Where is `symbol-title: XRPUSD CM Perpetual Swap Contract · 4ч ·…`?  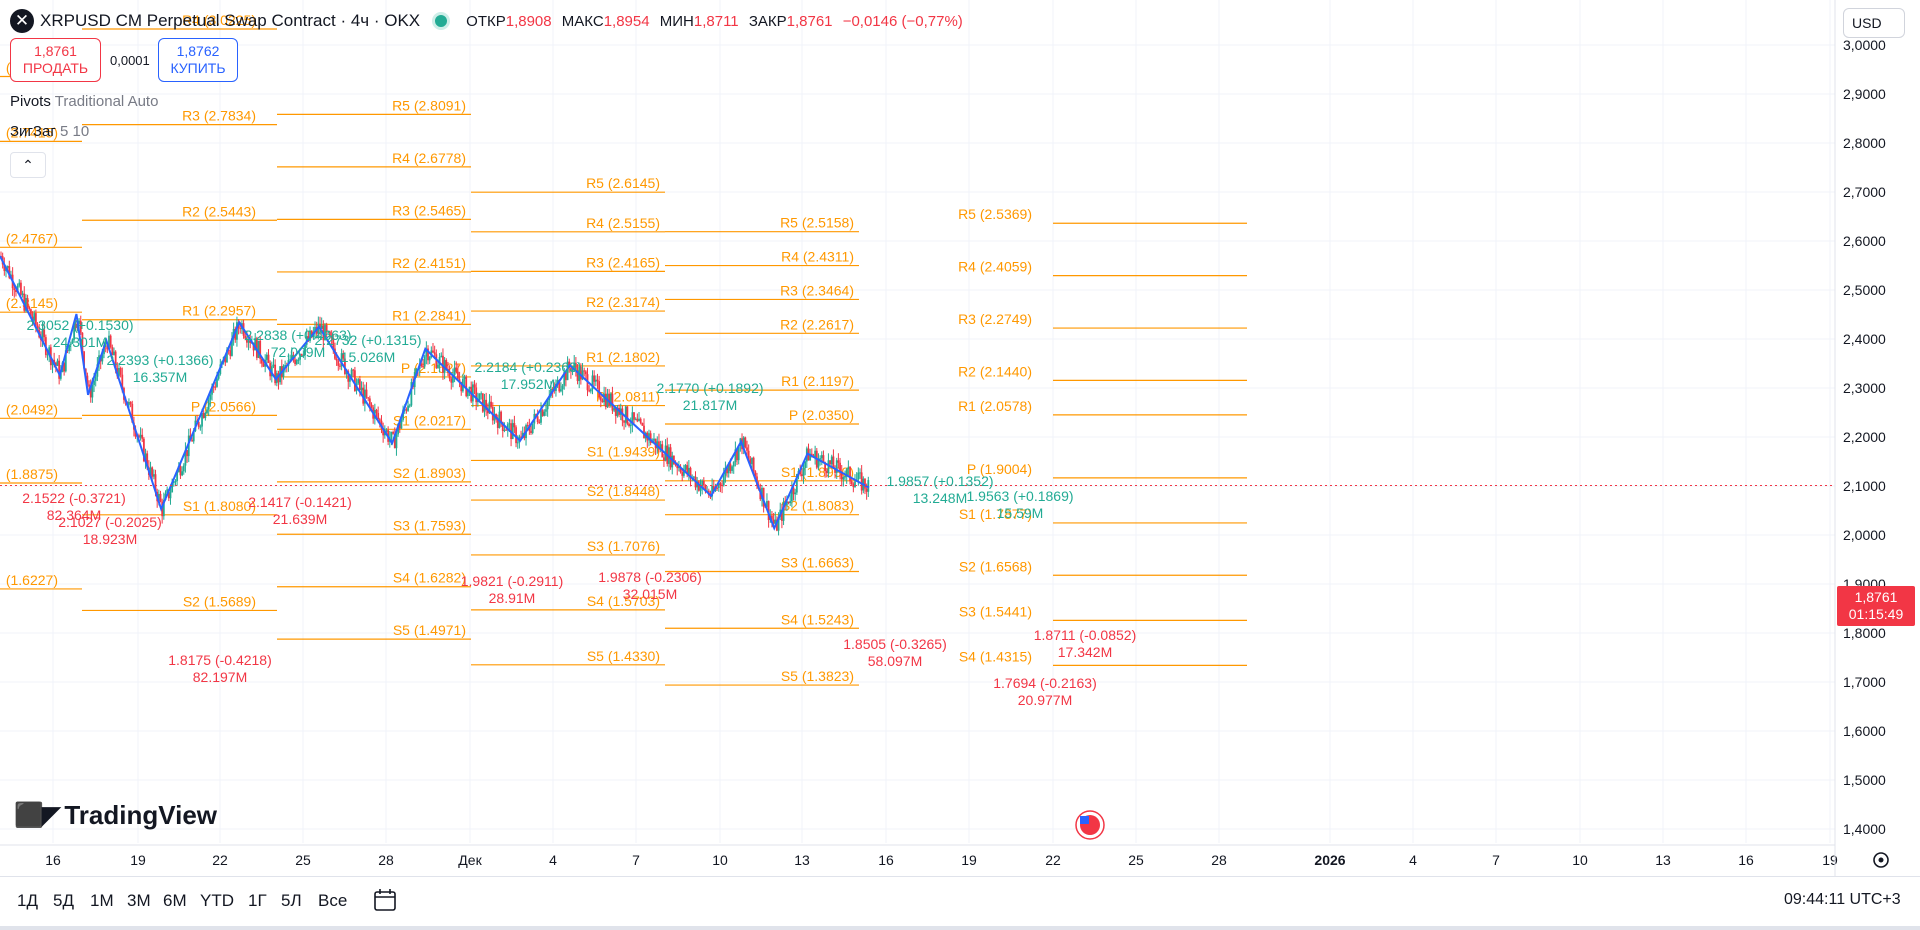
symbol-title: XRPUSD CM Perpetual Swap Contract · 4ч ·… is located at coordinates (230, 20).